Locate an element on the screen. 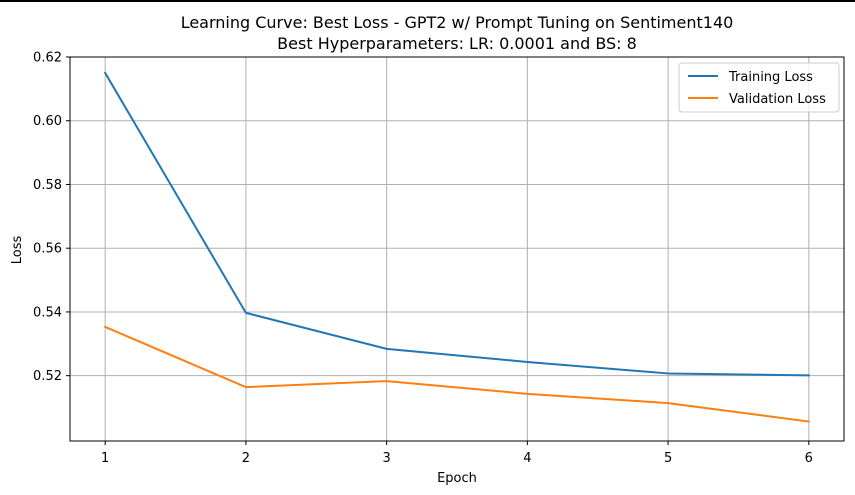 This screenshot has width=855, height=495. y-tick-label: 0.60 is located at coordinates (47, 121).